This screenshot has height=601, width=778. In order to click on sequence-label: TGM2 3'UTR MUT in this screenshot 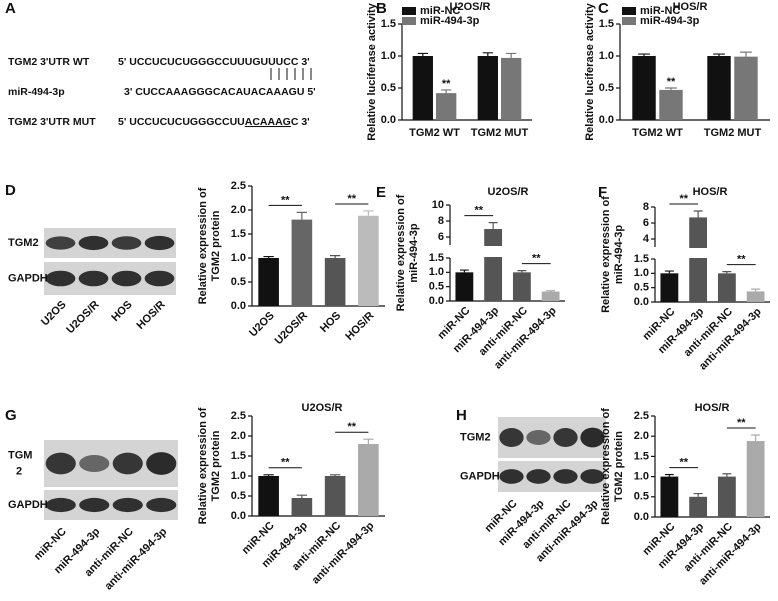, I will do `click(52, 122)`.